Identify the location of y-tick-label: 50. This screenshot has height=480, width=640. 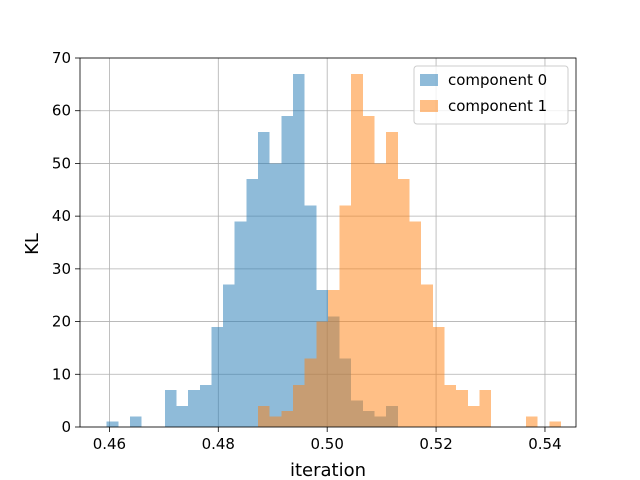
(61, 163).